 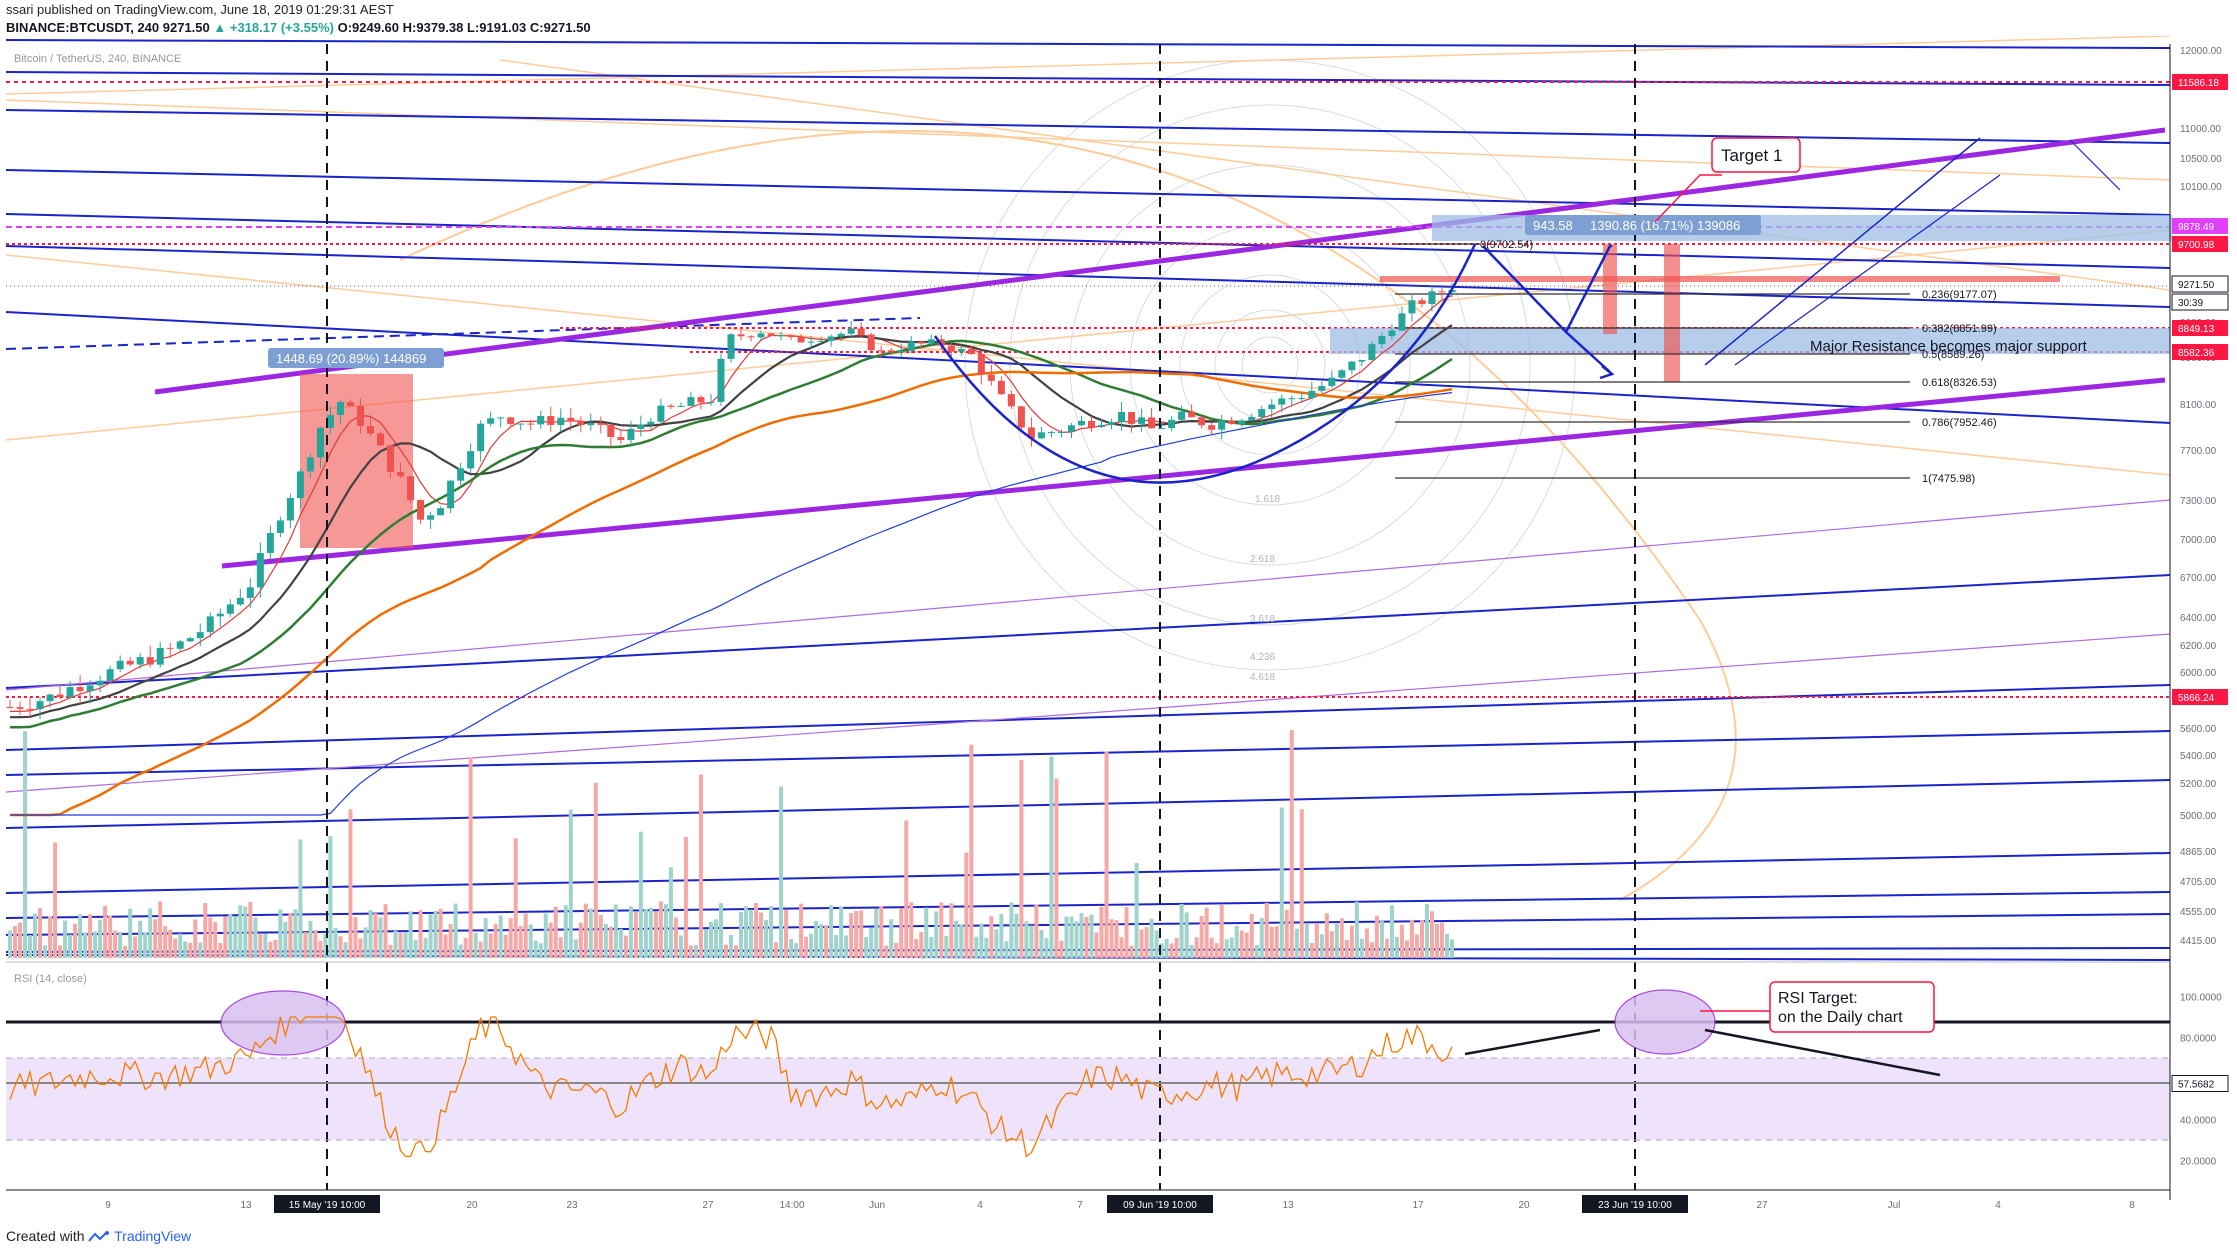 What do you see at coordinates (2198, 941) in the screenshot?
I see `price-axis-label: 4415.00` at bounding box center [2198, 941].